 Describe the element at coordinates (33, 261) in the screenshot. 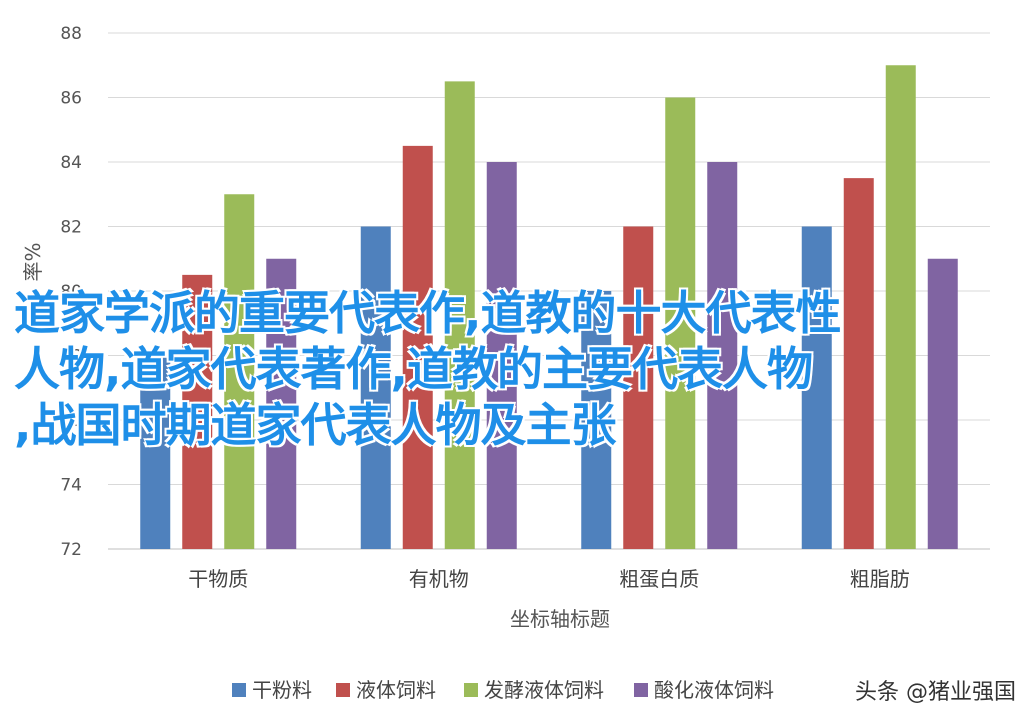

I see `y-axis-title: 率%` at that location.